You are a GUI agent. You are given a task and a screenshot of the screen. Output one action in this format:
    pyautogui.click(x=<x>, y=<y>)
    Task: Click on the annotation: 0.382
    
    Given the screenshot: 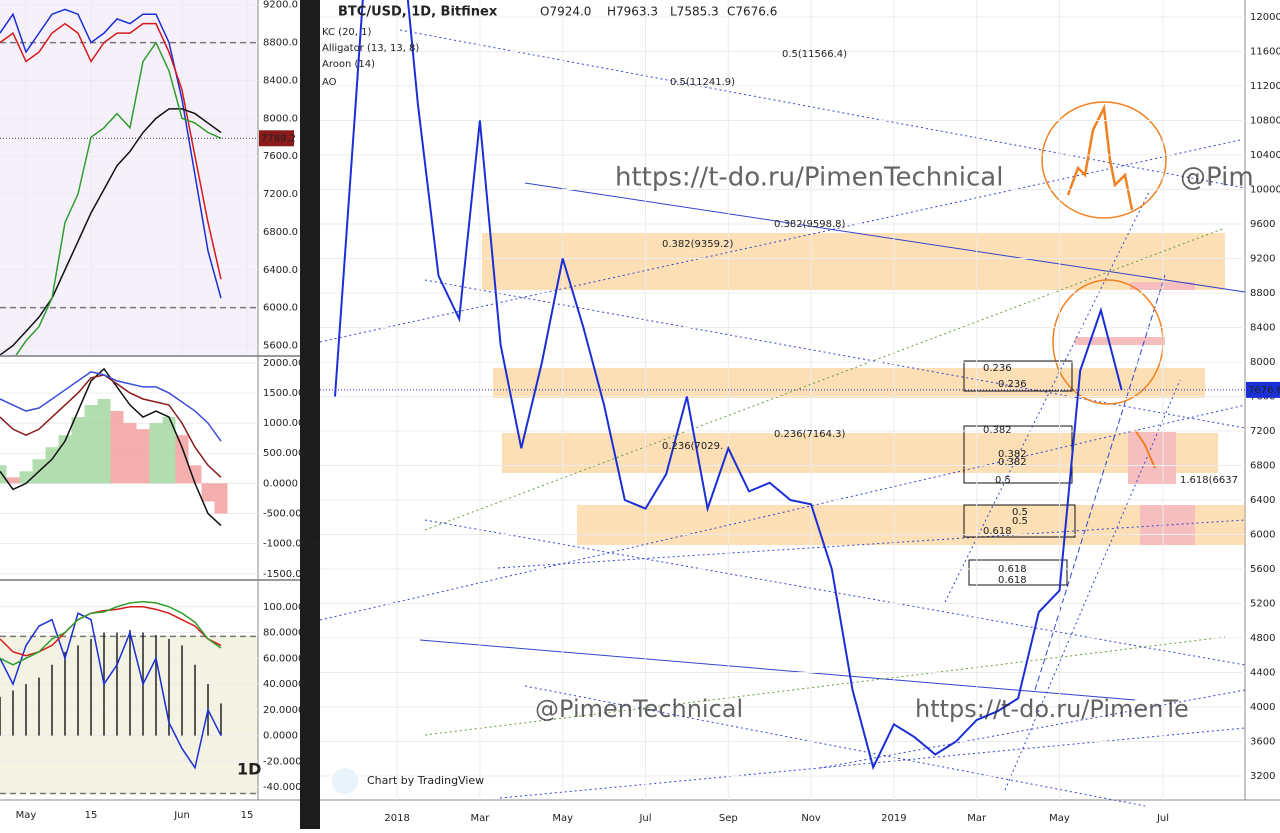 What is the action you would take?
    pyautogui.click(x=997, y=430)
    